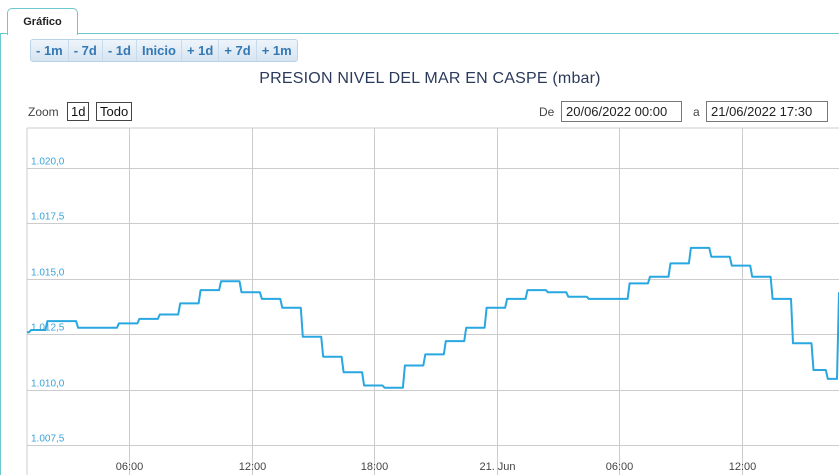 The height and width of the screenshot is (475, 839). Describe the element at coordinates (42, 21) in the screenshot. I see `tab-grafico: Gráfico` at that location.